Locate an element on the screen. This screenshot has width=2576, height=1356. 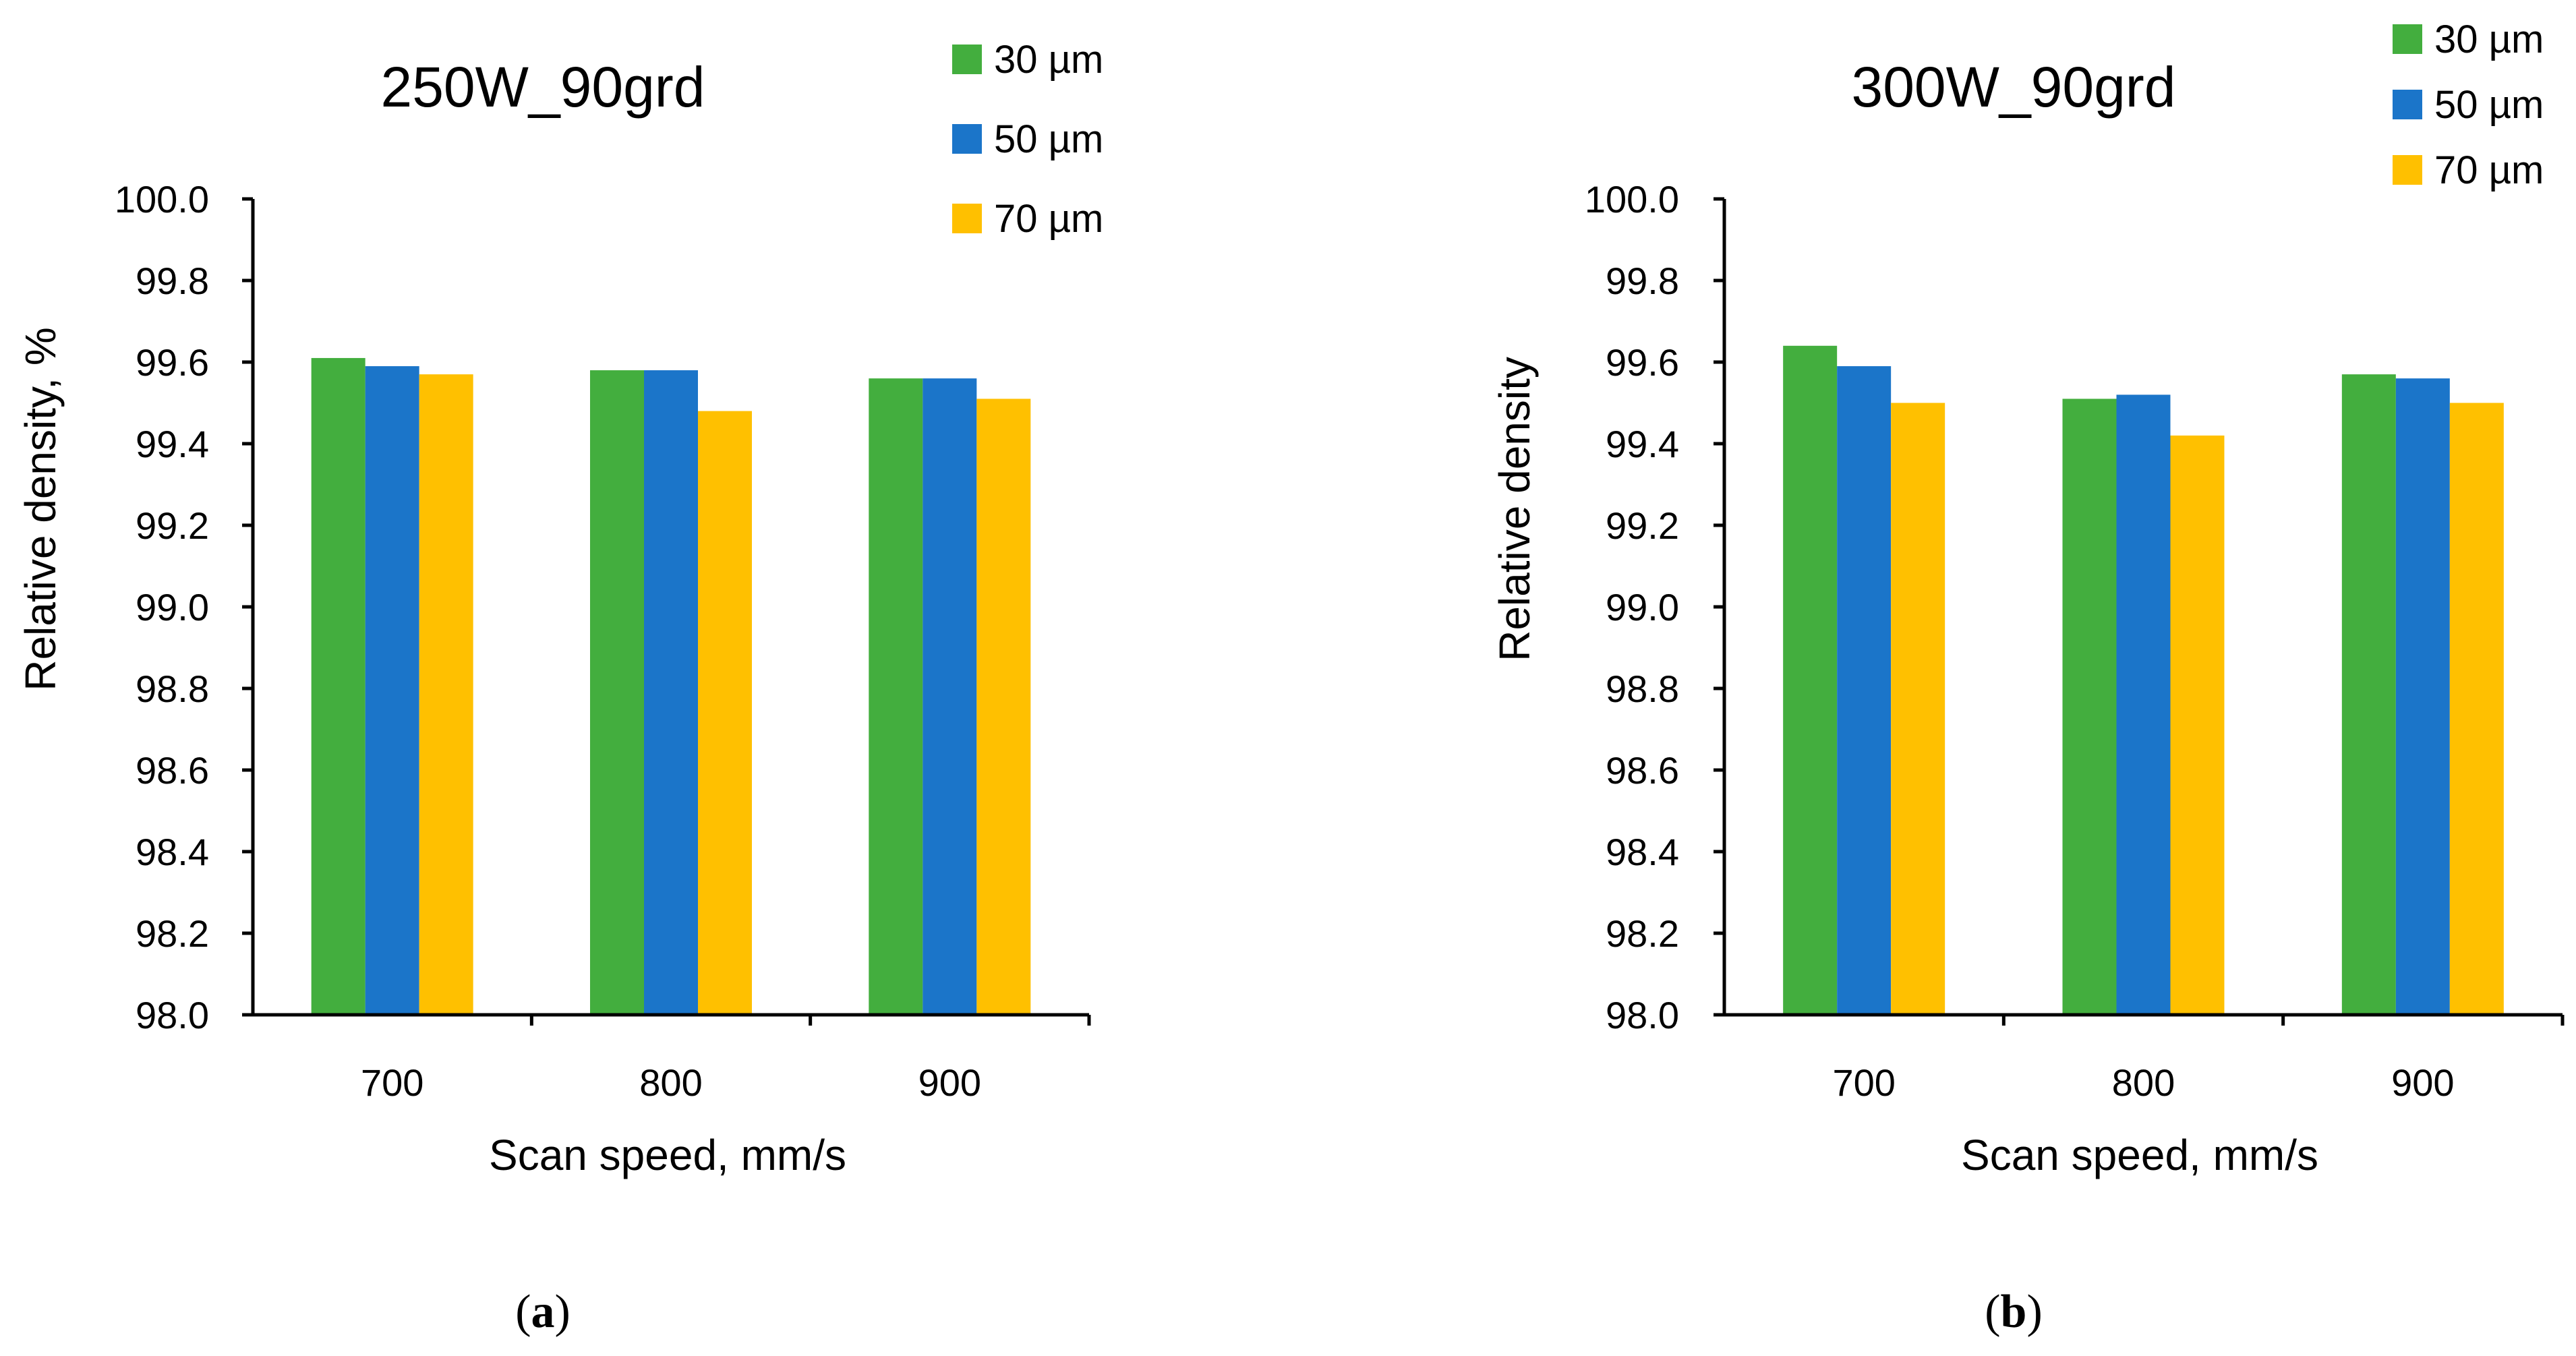
y-axis-label: Relative density is located at coordinates (1515, 509).